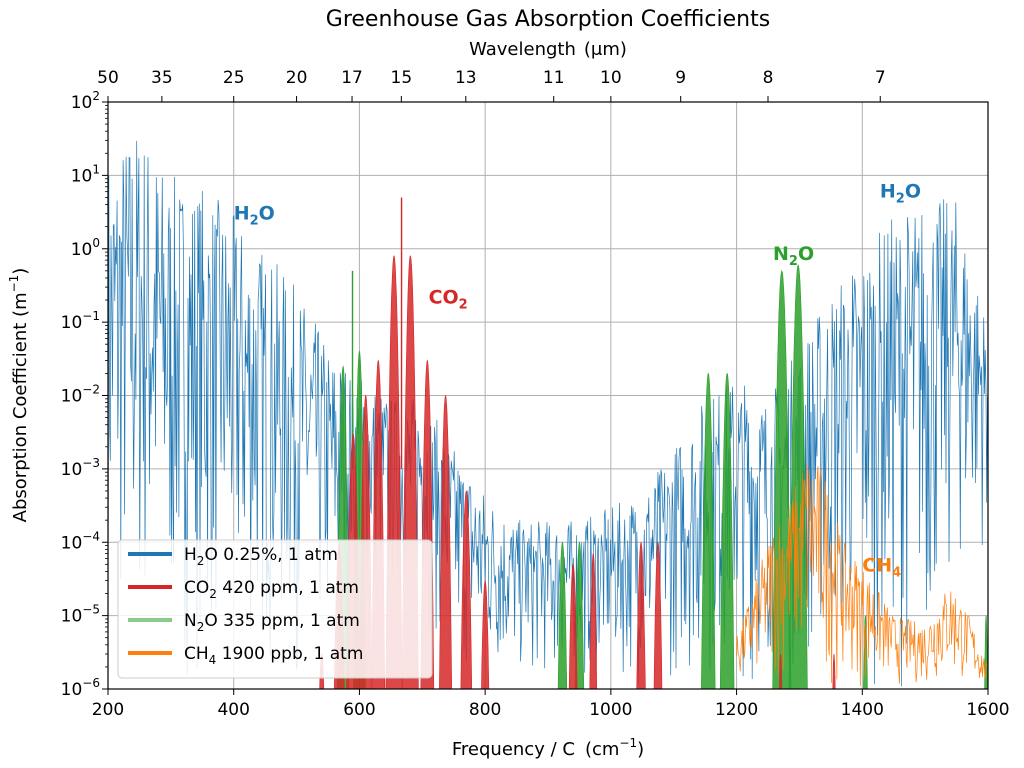  I want to click on top-tick-label: 13, so click(466, 78).